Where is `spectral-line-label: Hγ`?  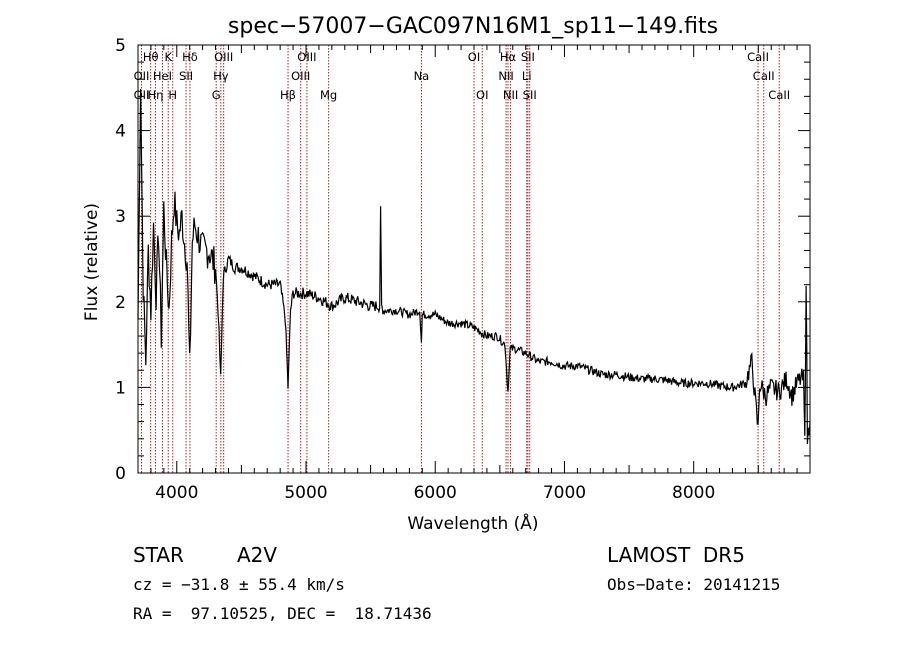
spectral-line-label: Hγ is located at coordinates (221, 76).